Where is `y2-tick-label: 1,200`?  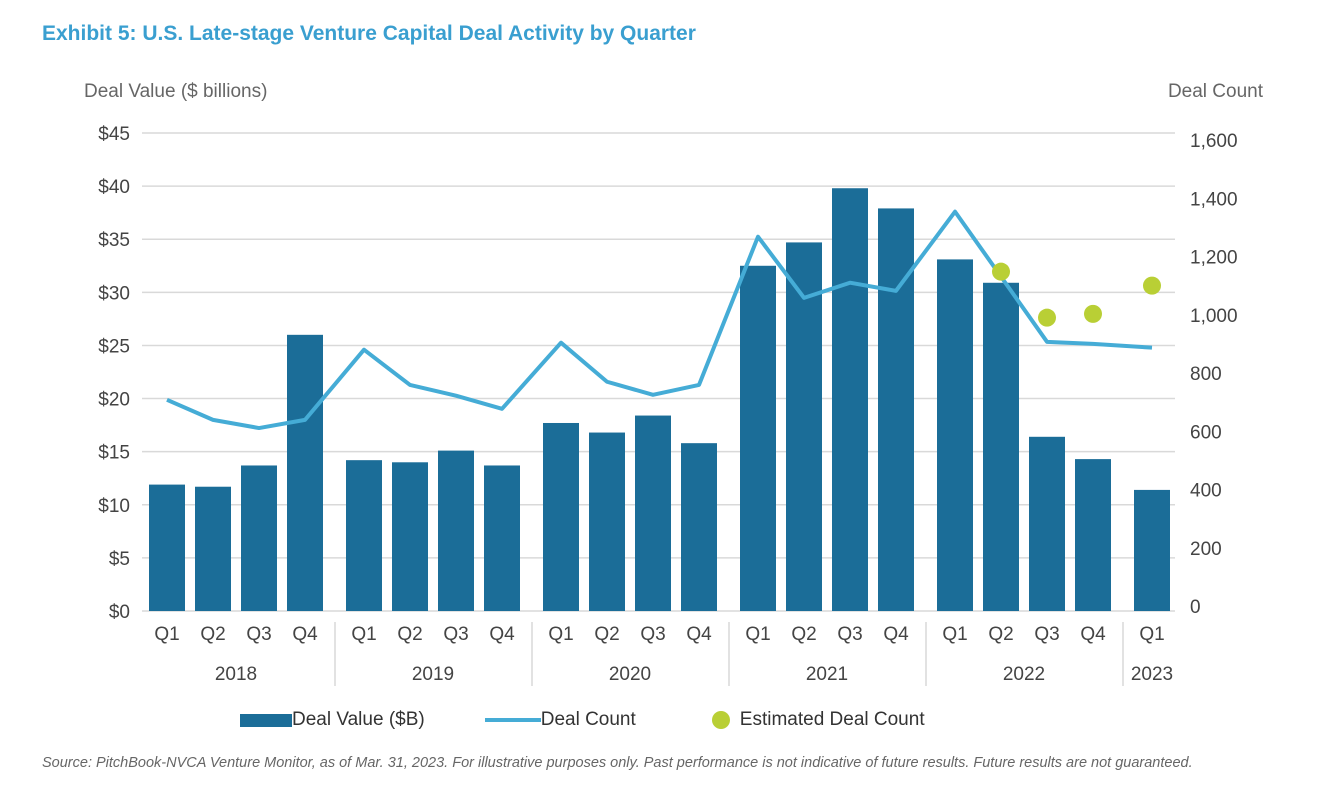
y2-tick-label: 1,200 is located at coordinates (1214, 258).